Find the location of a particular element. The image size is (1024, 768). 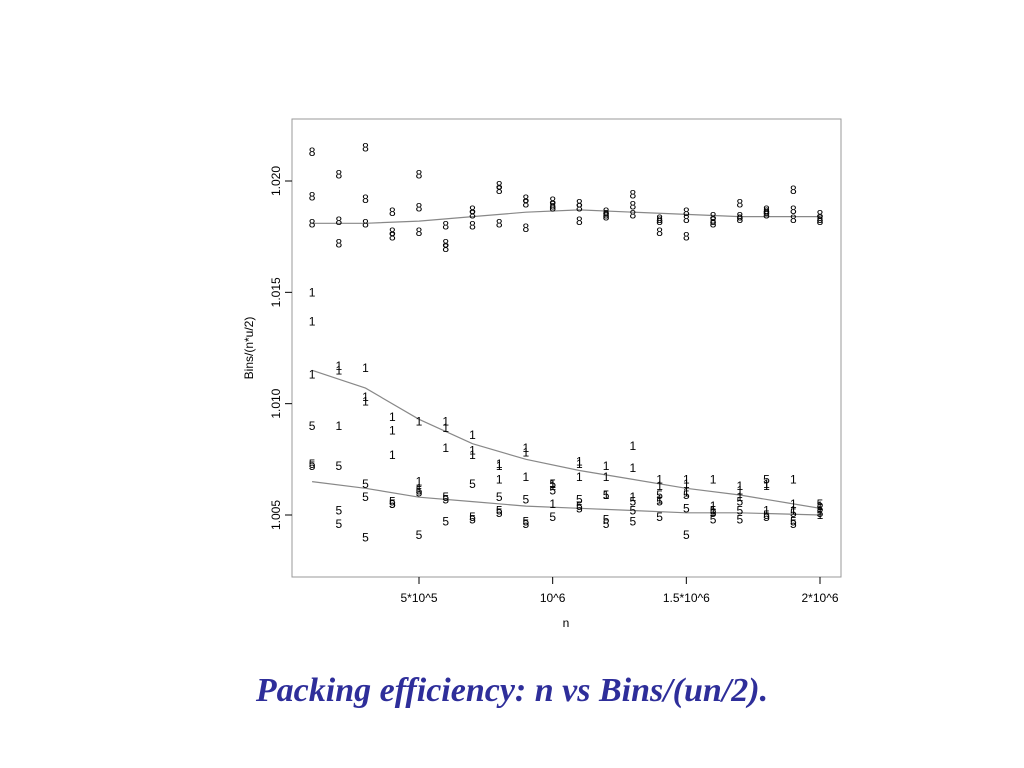

x-axis-title: n is located at coordinates (566, 623).